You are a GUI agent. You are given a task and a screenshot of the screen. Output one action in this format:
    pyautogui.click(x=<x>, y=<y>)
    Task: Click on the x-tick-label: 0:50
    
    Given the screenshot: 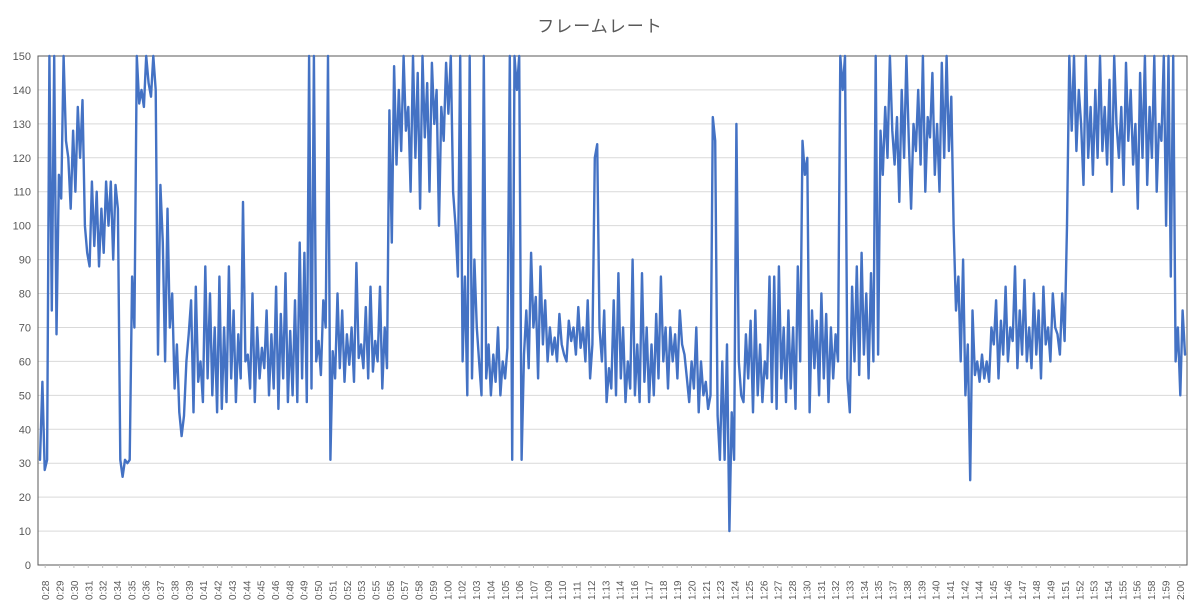 What is the action you would take?
    pyautogui.click(x=319, y=590)
    